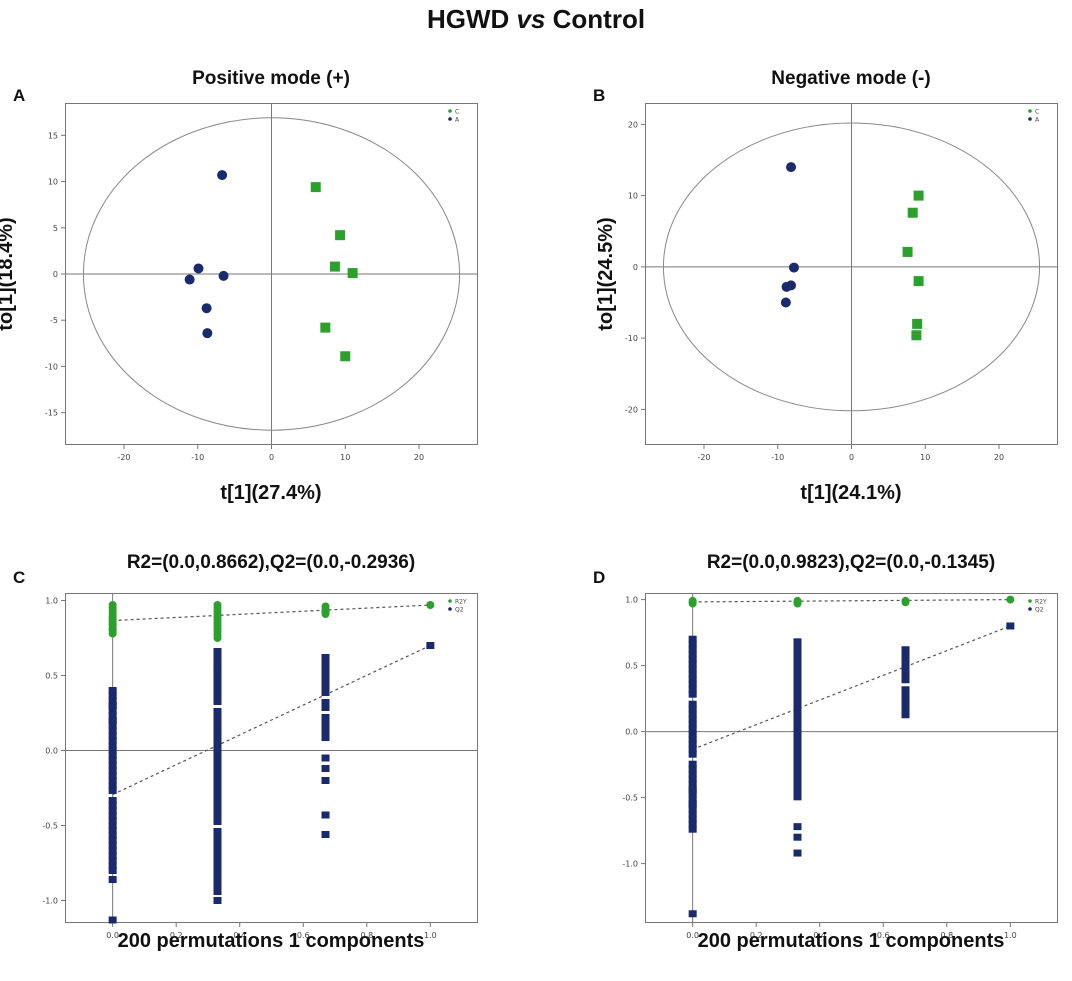 The image size is (1072, 981). I want to click on x-tick-label: 0.8, so click(366, 935).